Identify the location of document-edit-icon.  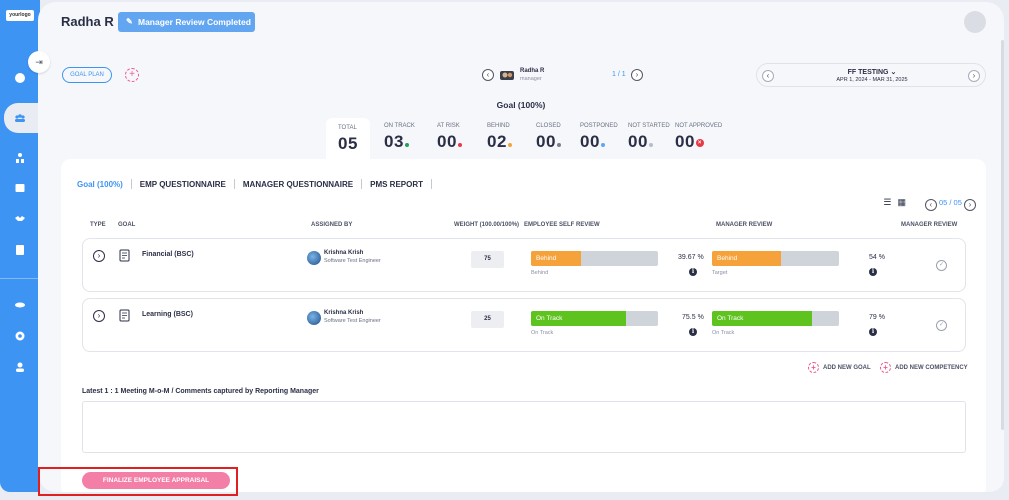
(20, 250).